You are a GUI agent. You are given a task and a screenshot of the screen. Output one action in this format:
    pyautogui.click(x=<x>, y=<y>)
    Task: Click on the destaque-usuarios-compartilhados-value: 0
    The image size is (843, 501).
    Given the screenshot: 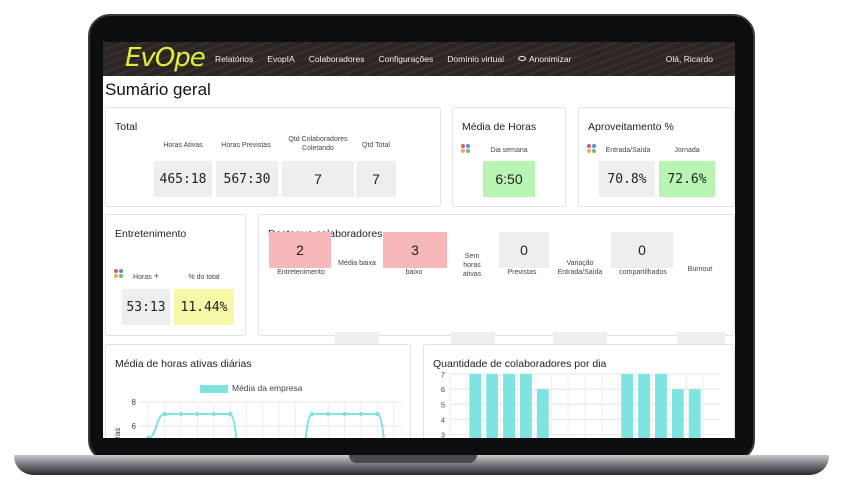 What is the action you would take?
    pyautogui.click(x=642, y=250)
    